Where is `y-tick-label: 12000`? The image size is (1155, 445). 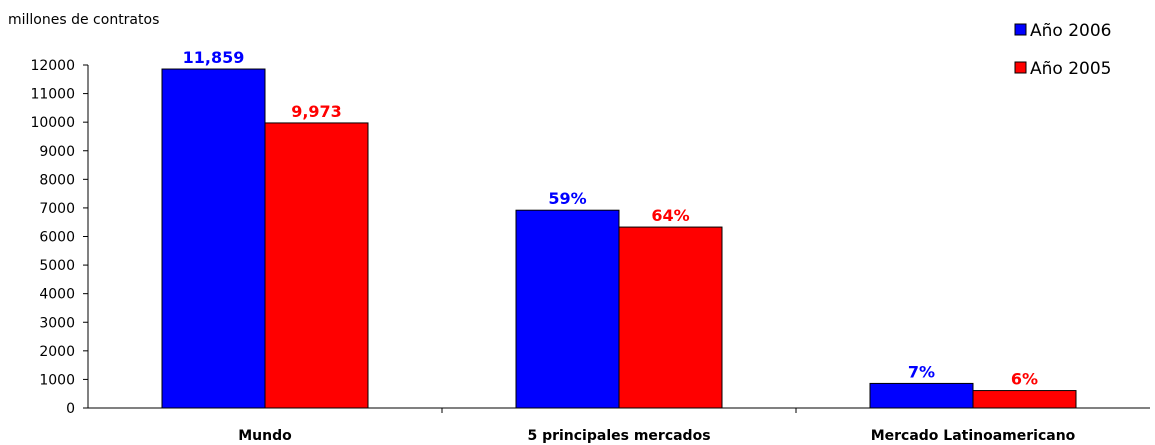
y-tick-label: 12000 is located at coordinates (52, 66).